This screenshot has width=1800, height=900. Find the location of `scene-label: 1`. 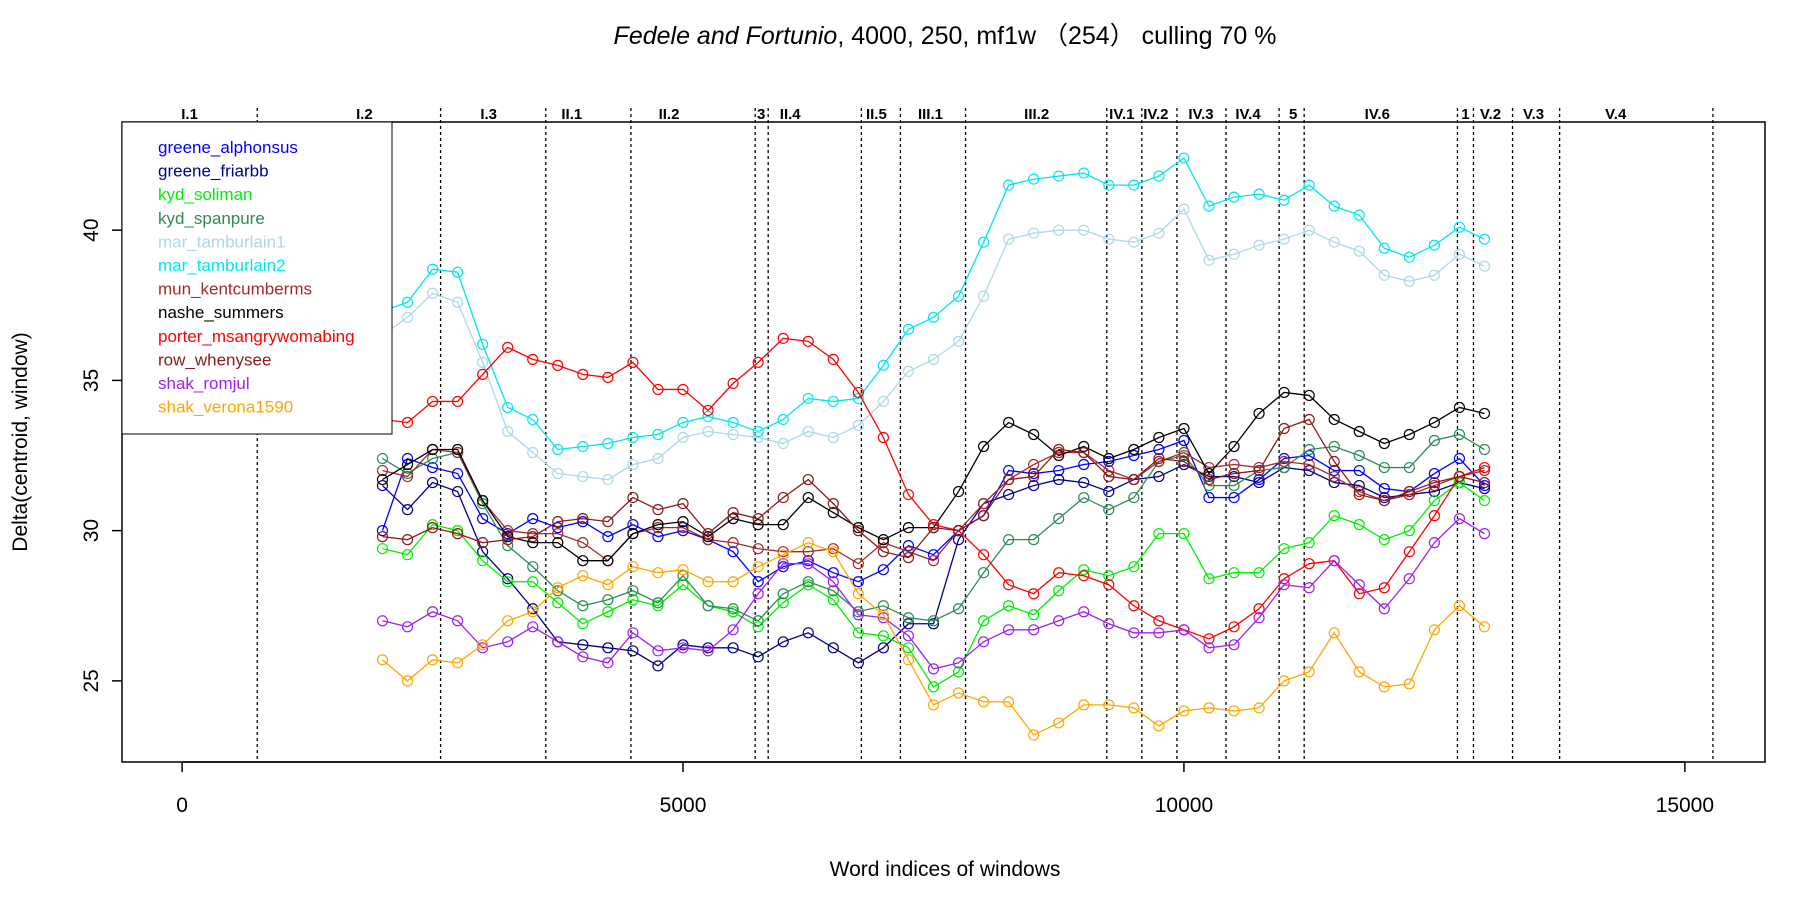

scene-label: 1 is located at coordinates (1465, 114).